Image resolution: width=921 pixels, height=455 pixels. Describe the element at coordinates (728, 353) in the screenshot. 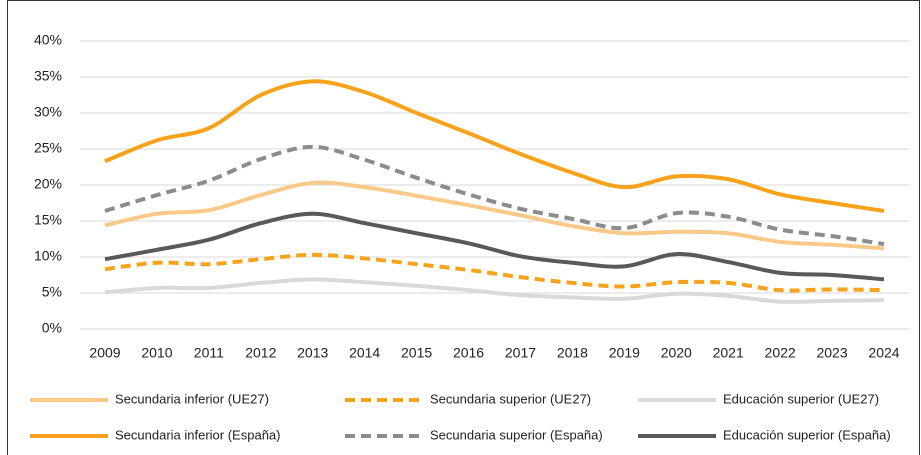

I see `x-tick-label: 2021` at that location.